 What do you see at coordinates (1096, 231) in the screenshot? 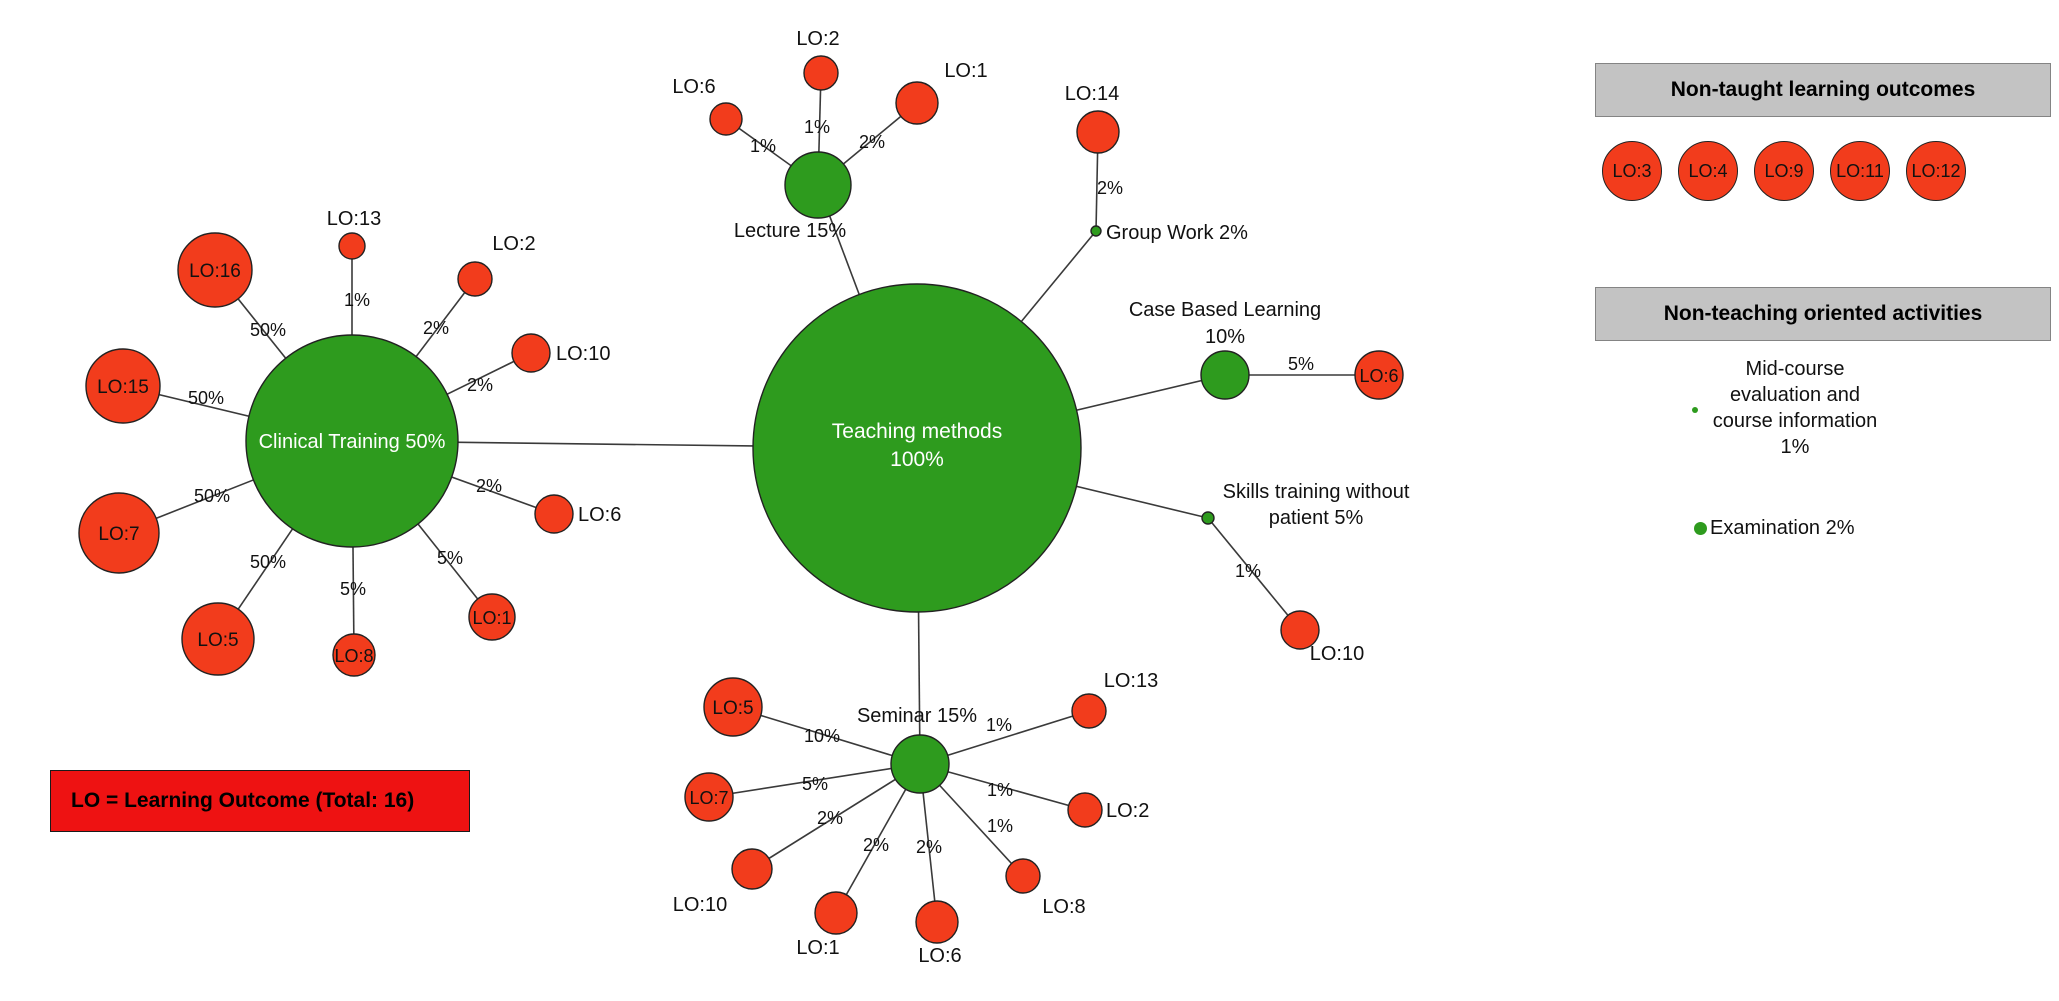
I see `node-groupwork` at bounding box center [1096, 231].